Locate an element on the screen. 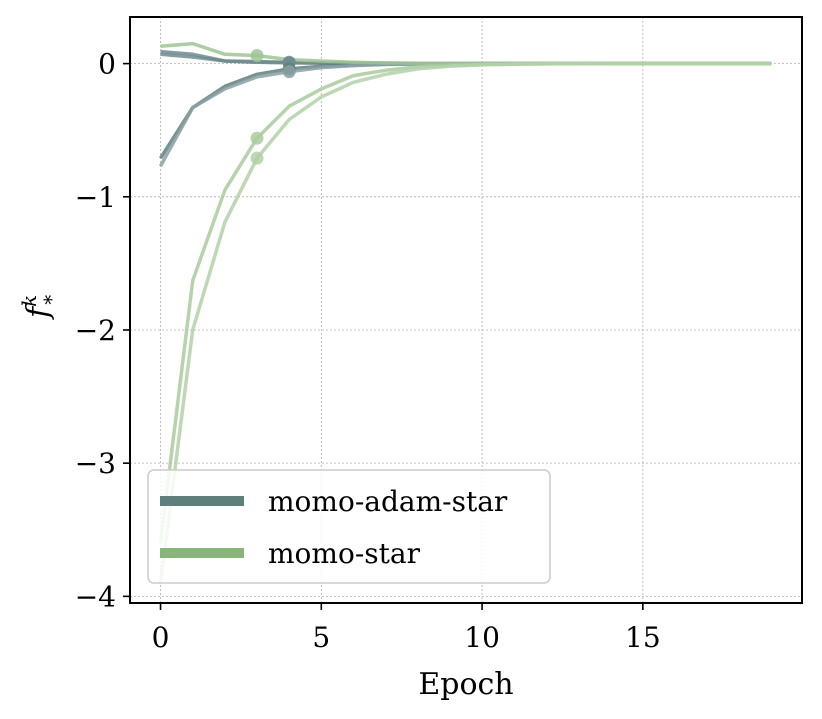  legend-label-momo-star: momo-star is located at coordinates (344, 553).